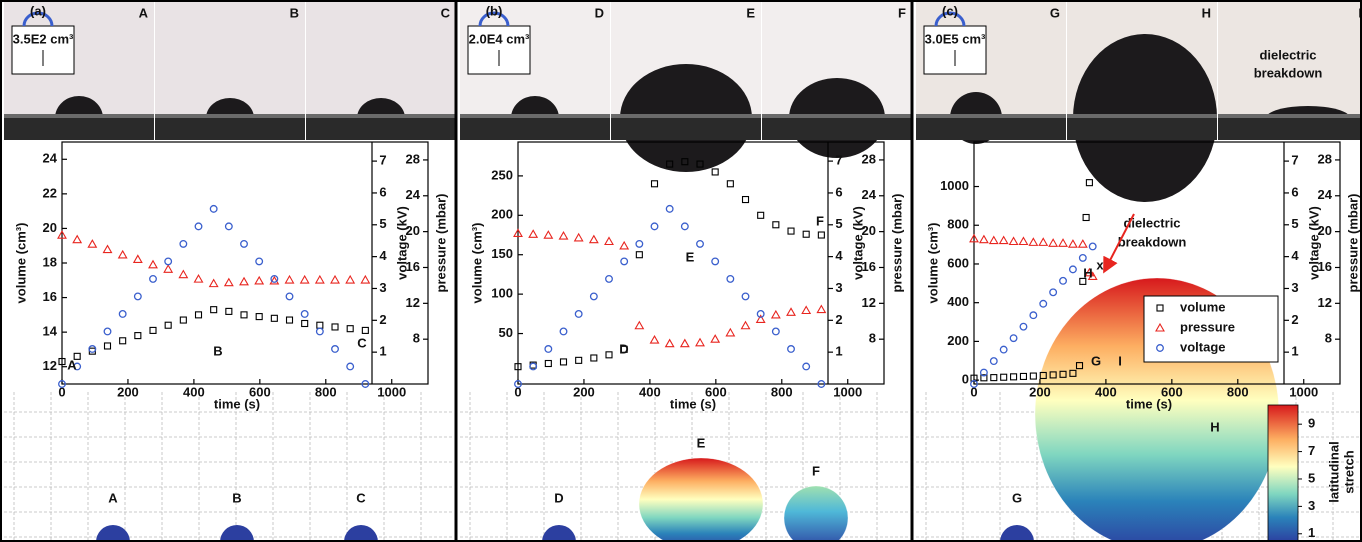 The image size is (1362, 542). What do you see at coordinates (502, 293) in the screenshot?
I see `y-tick-label: 100` at bounding box center [502, 293].